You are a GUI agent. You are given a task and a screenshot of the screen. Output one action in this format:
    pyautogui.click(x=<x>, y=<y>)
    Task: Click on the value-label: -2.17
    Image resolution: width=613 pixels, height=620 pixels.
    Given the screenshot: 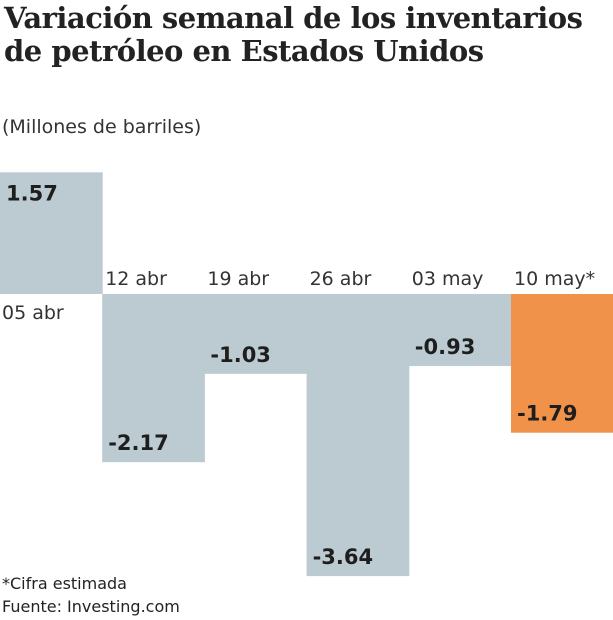 What is the action you would take?
    pyautogui.click(x=138, y=443)
    